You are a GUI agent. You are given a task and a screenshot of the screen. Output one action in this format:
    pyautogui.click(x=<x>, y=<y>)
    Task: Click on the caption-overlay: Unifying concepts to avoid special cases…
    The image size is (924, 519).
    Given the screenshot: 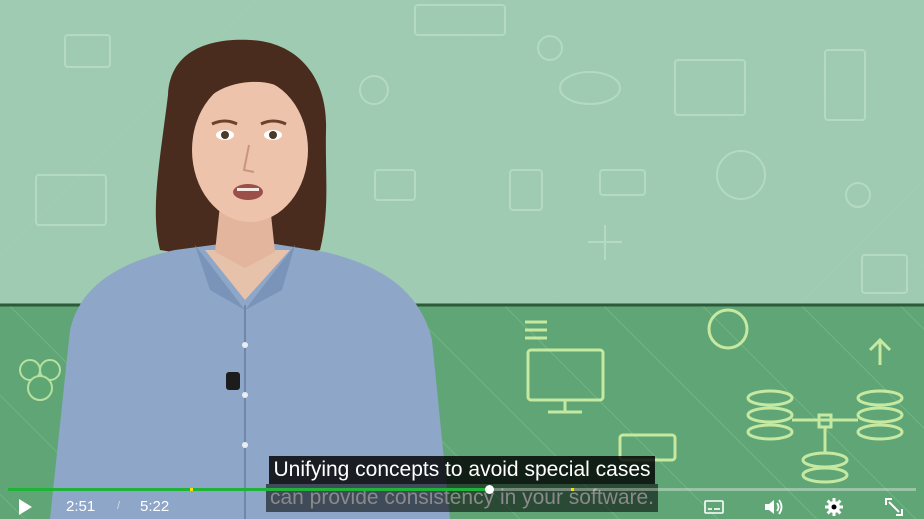 What is the action you would take?
    pyautogui.click(x=462, y=484)
    